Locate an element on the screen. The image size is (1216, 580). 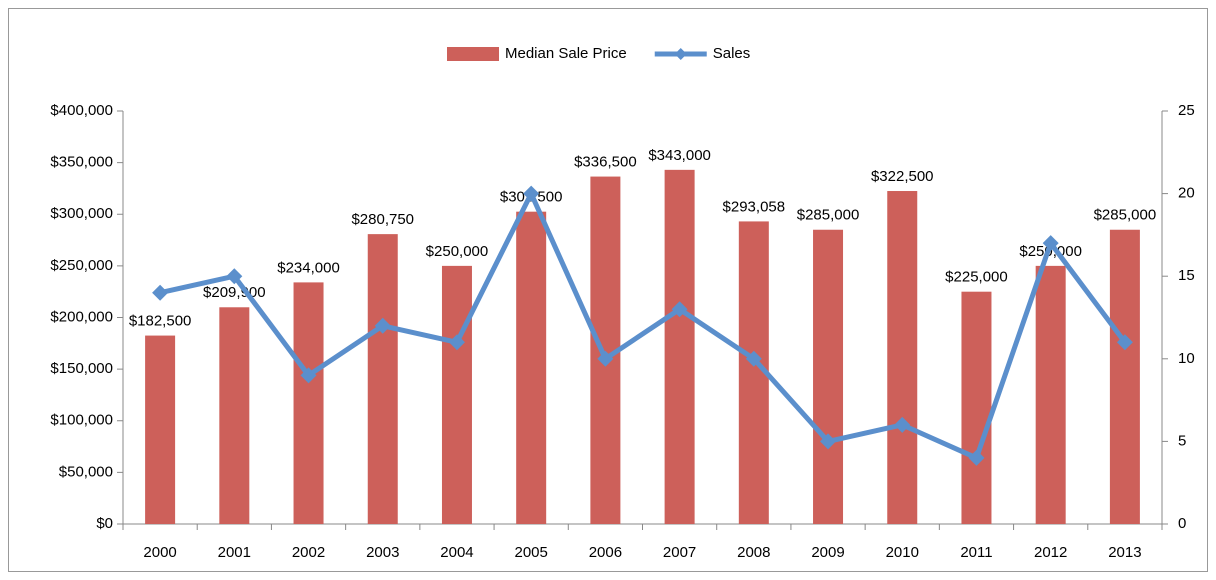
y-tick-label: $0 is located at coordinates (104, 523).